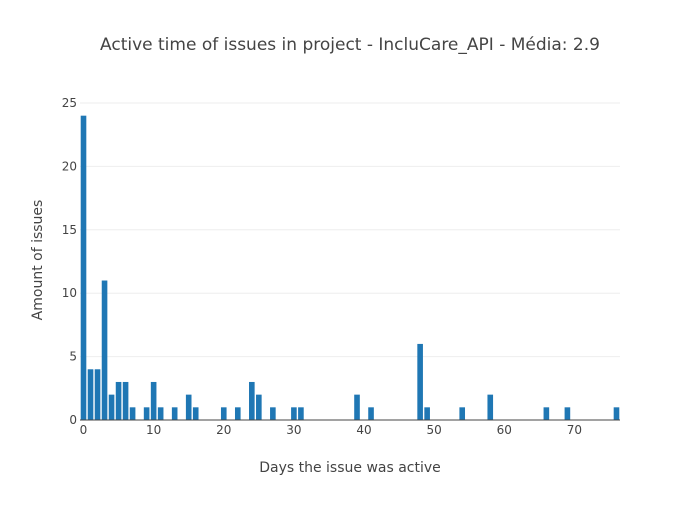  I want to click on x-tick-label: 70, so click(574, 430).